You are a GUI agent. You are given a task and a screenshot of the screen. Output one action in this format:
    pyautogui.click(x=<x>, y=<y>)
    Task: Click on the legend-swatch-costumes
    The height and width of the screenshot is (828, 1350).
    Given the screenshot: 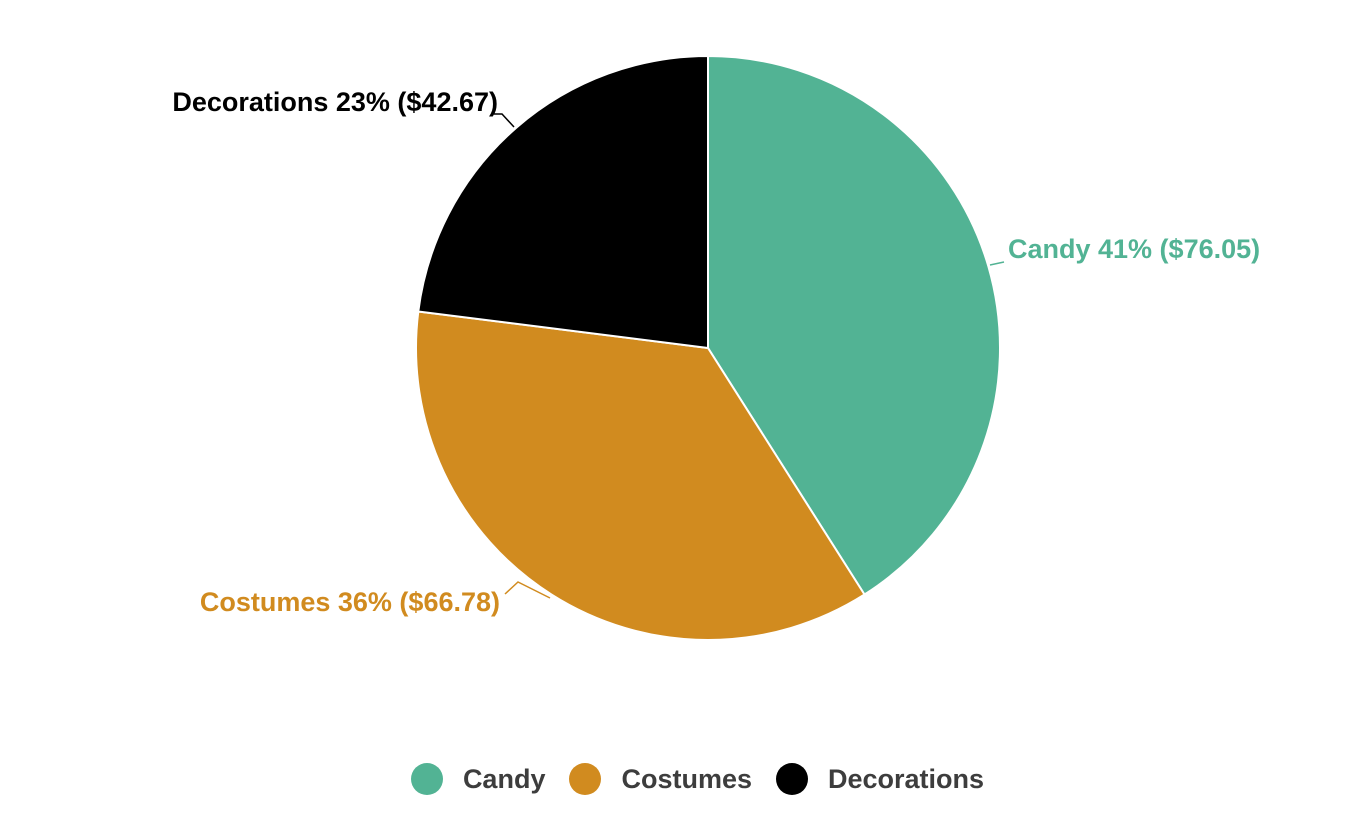 What is the action you would take?
    pyautogui.click(x=585, y=779)
    